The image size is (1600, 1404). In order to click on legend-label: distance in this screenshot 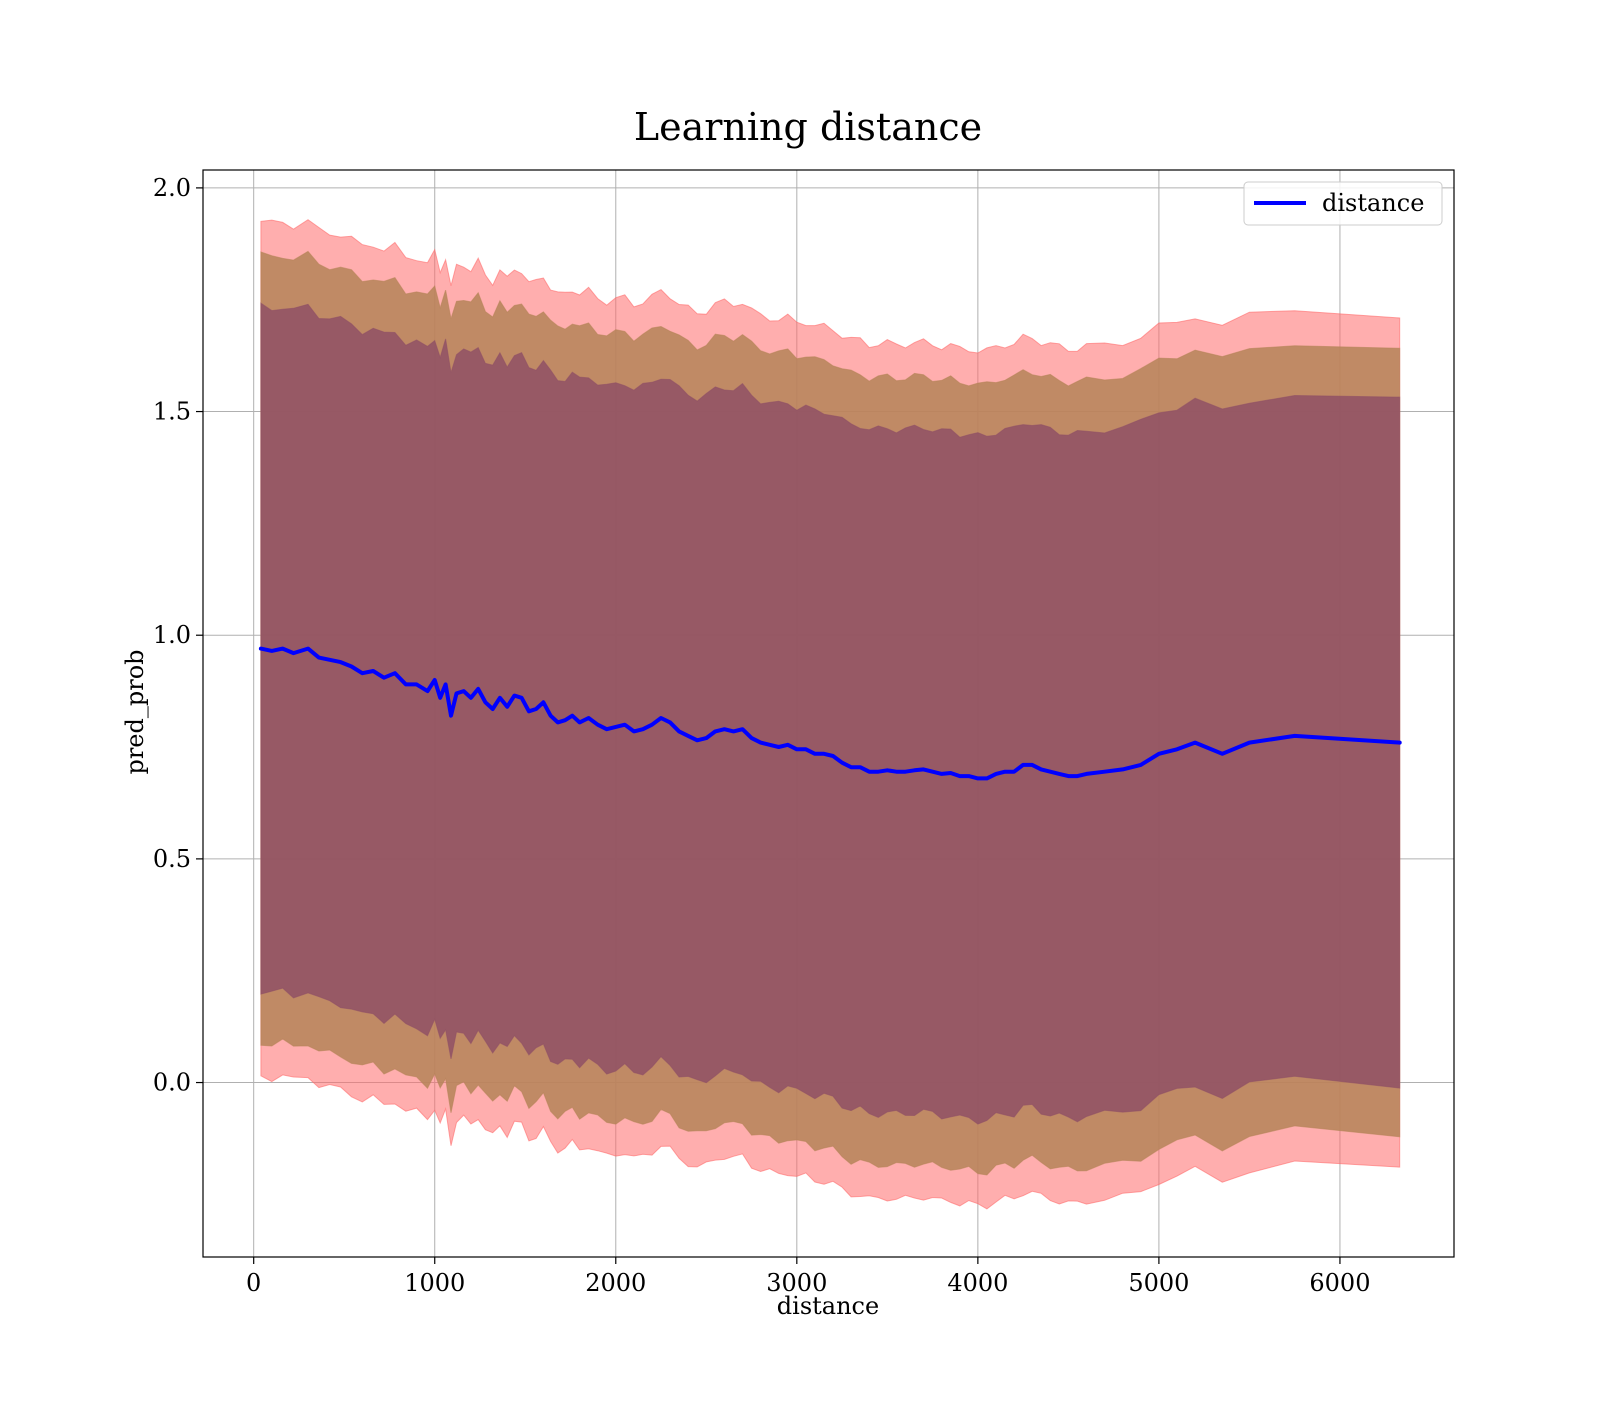, I will do `click(1373, 203)`.